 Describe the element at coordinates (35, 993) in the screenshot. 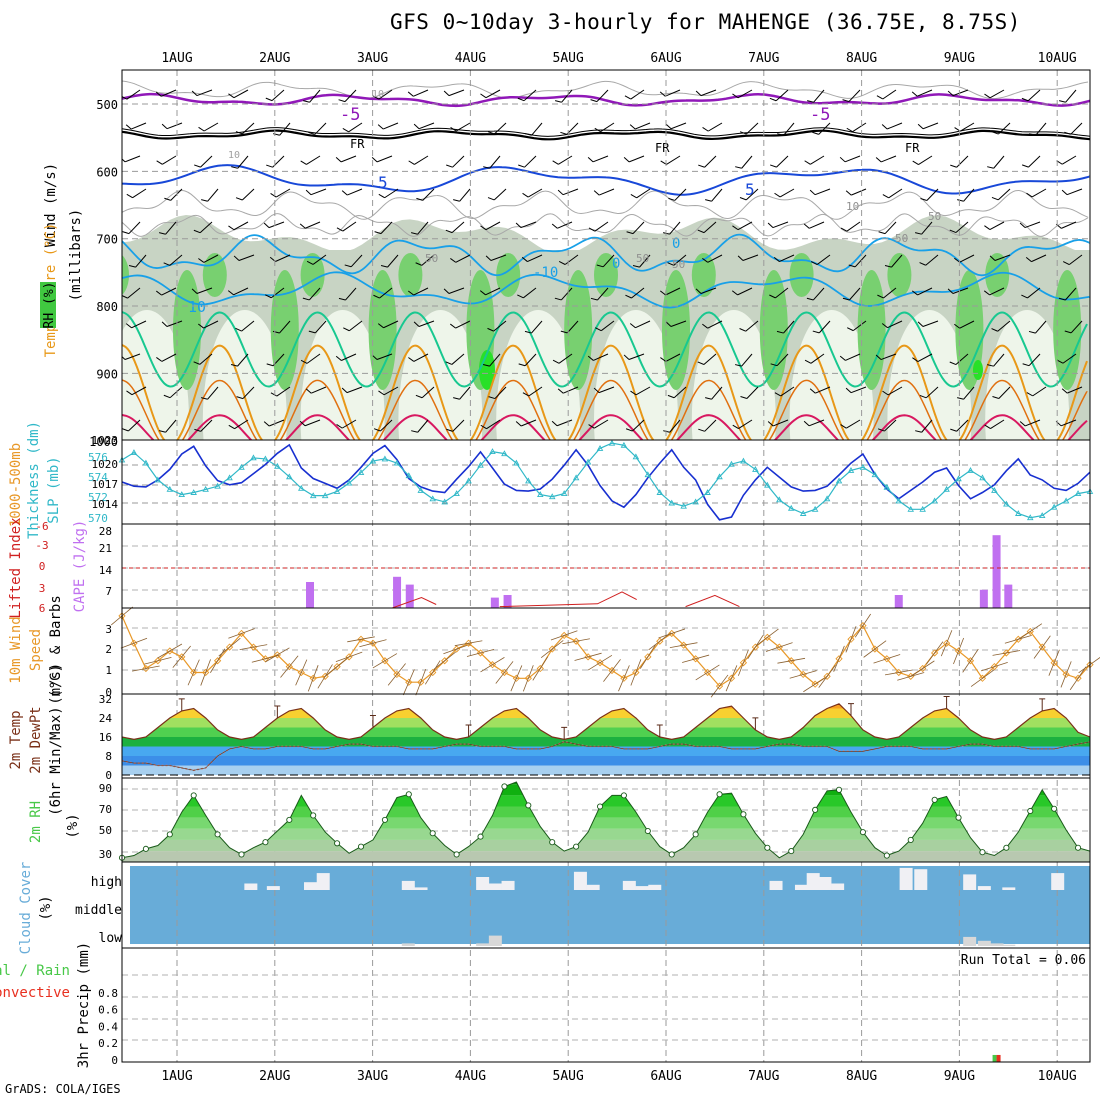

I see `precip-label-convective: Convective` at that location.